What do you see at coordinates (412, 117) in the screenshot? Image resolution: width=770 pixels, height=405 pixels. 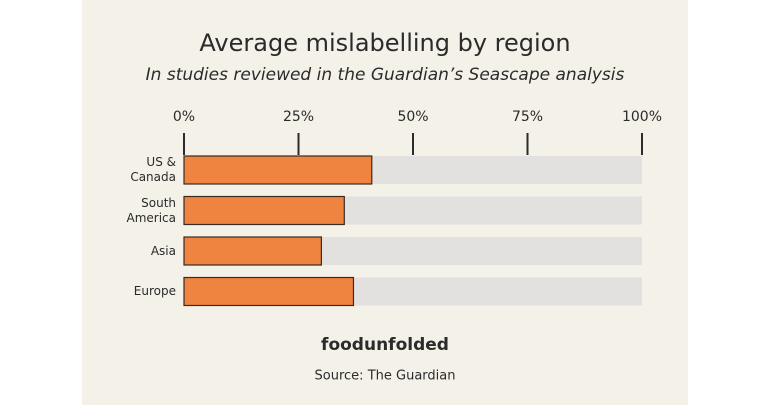 I see `x-tick-label: 50%` at bounding box center [412, 117].